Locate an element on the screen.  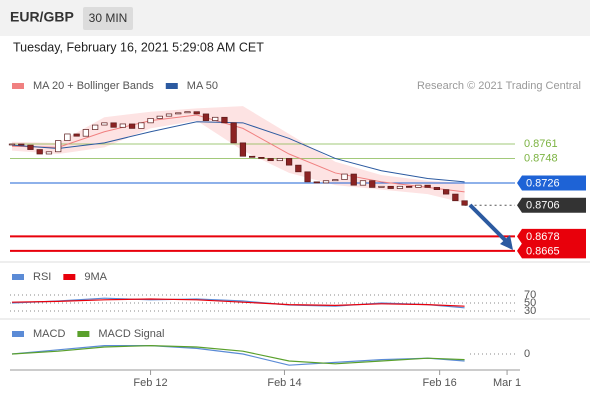
legend-label: MA 20 + Bollinger Bands is located at coordinates (93, 86).